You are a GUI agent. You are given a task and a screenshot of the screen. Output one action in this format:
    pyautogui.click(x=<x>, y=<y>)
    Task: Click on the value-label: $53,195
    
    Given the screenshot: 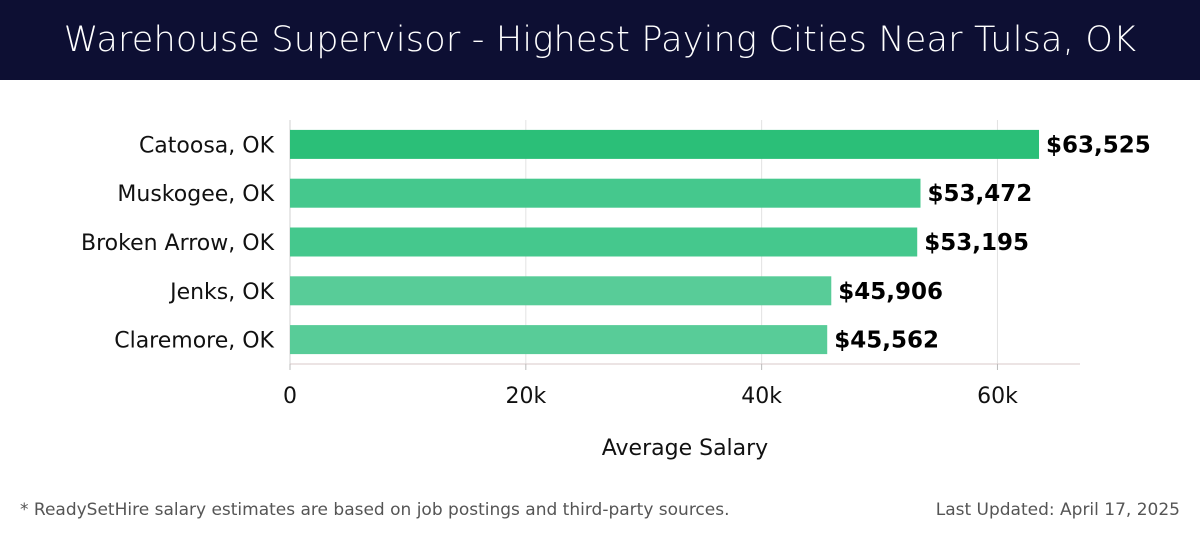 What is the action you would take?
    pyautogui.click(x=976, y=243)
    